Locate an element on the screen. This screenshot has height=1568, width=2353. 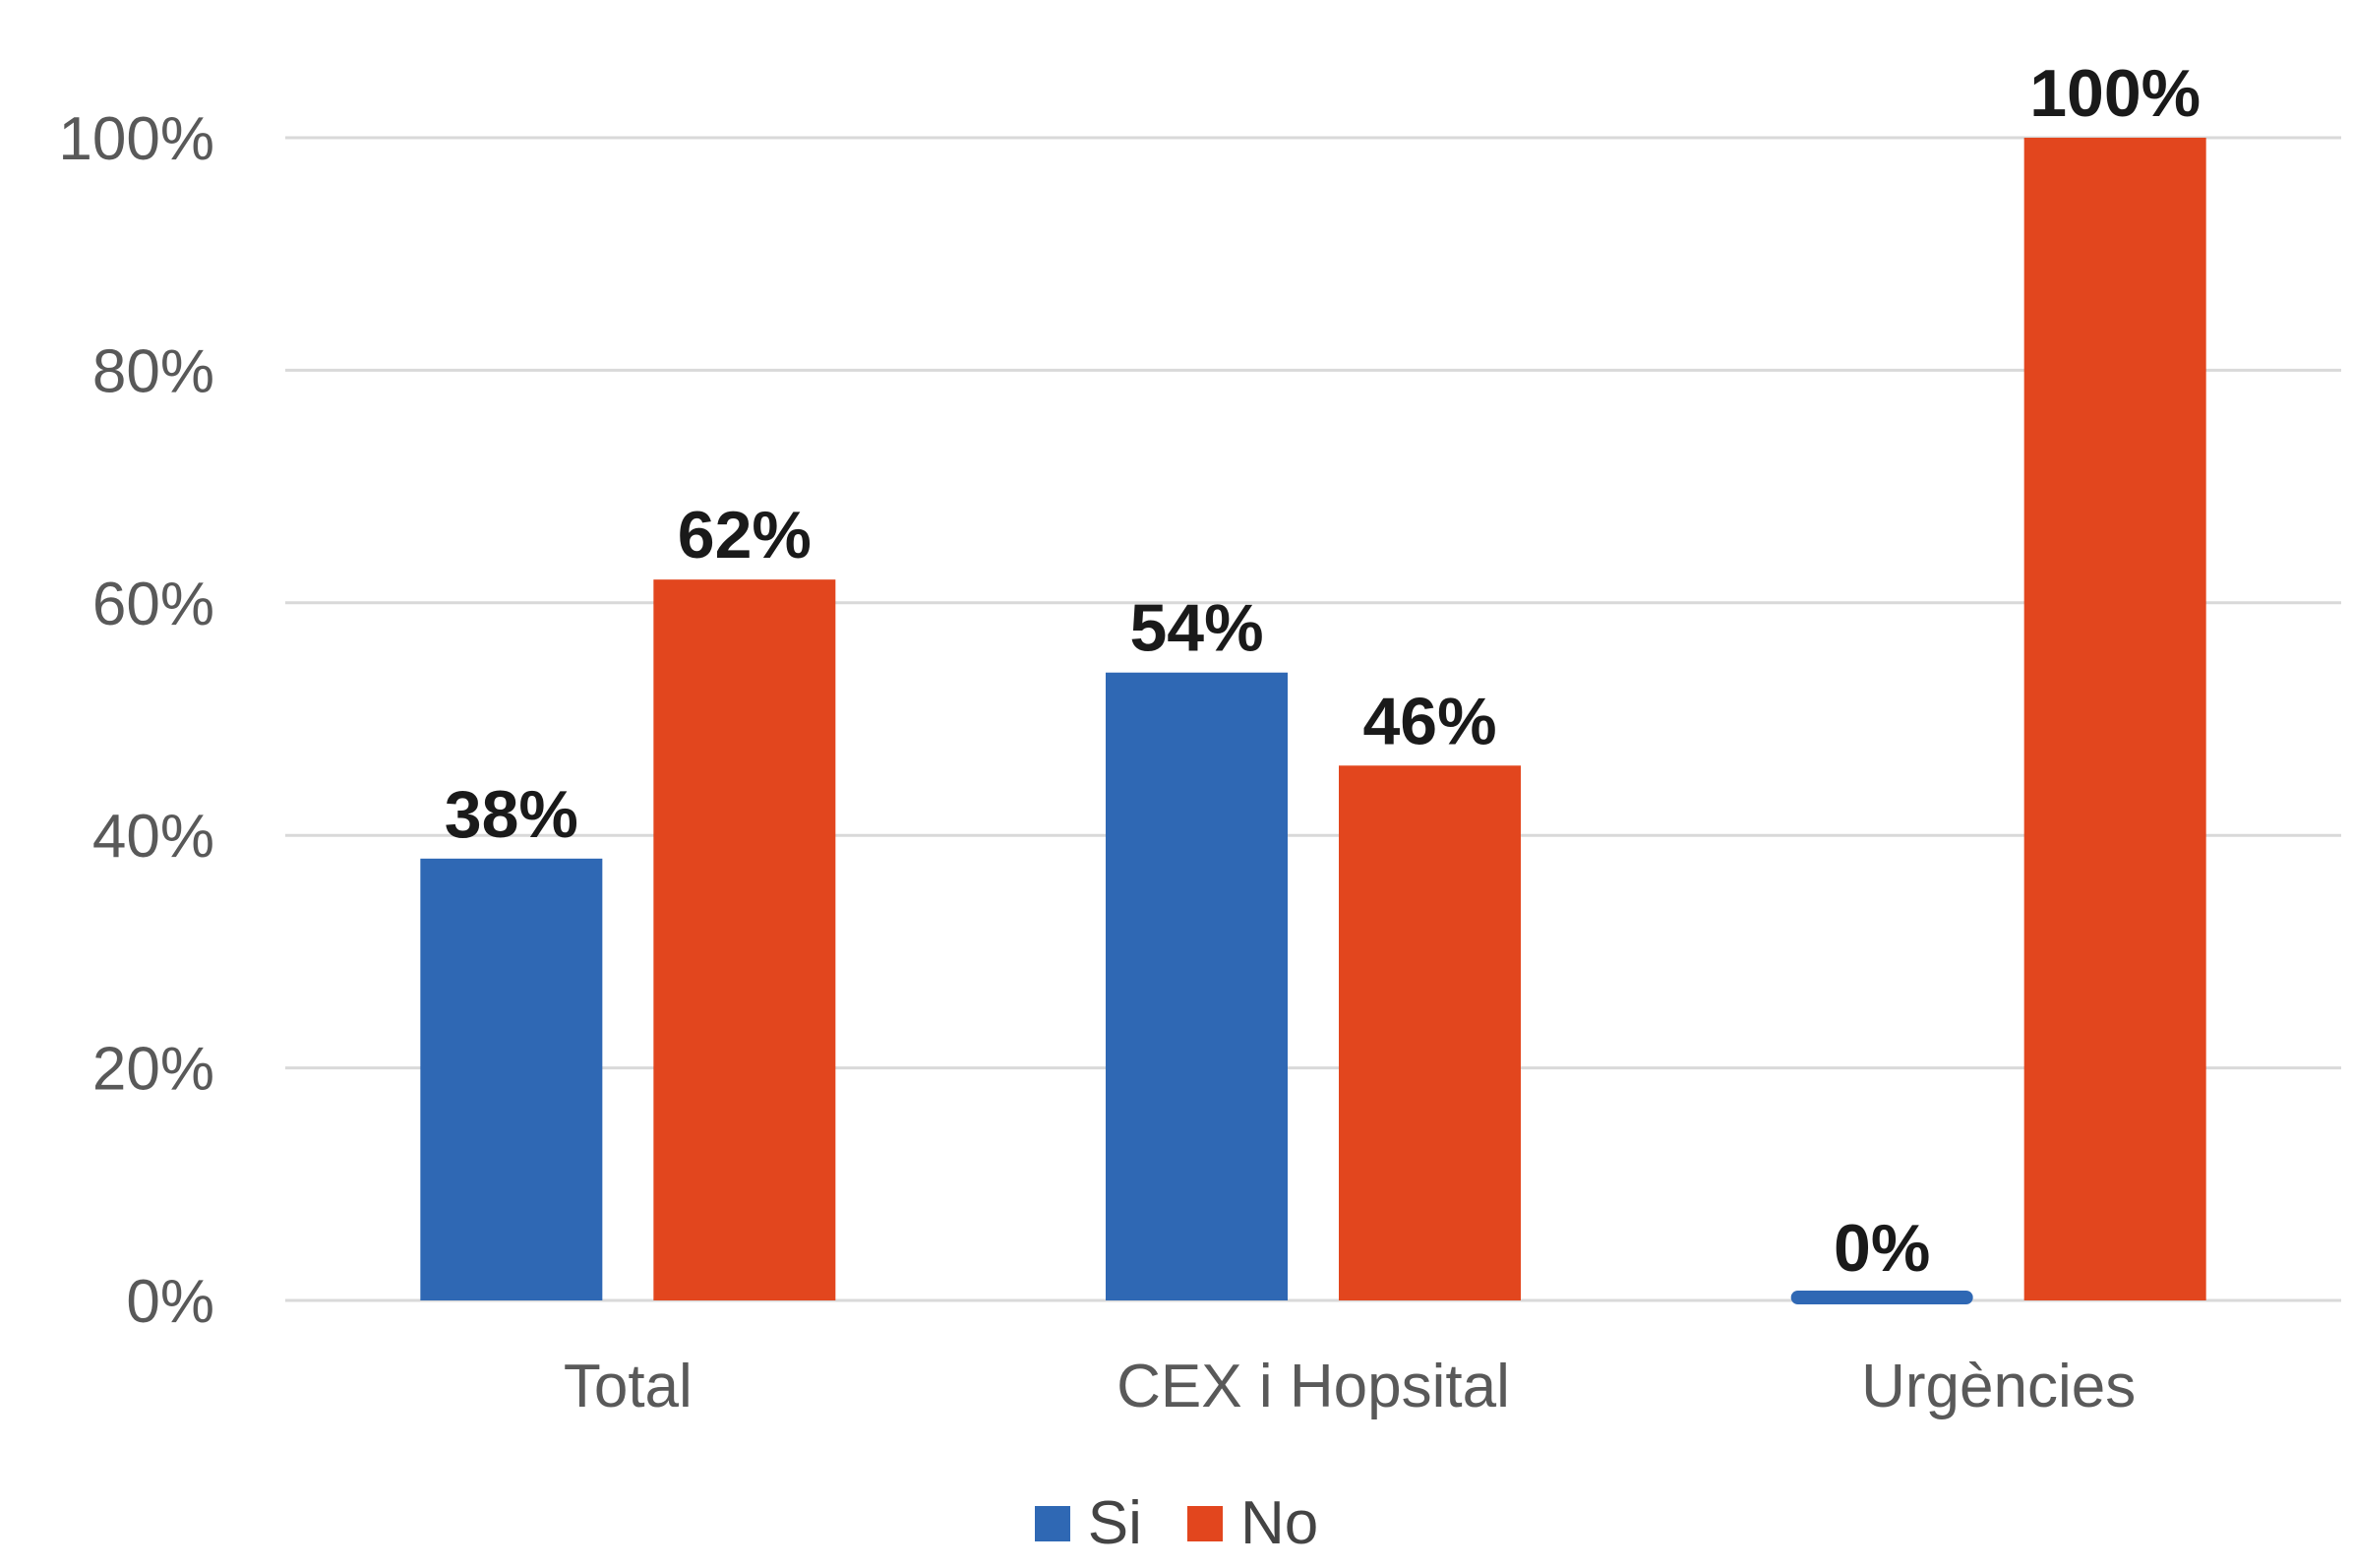
legend-label-no: No is located at coordinates (1279, 1523).